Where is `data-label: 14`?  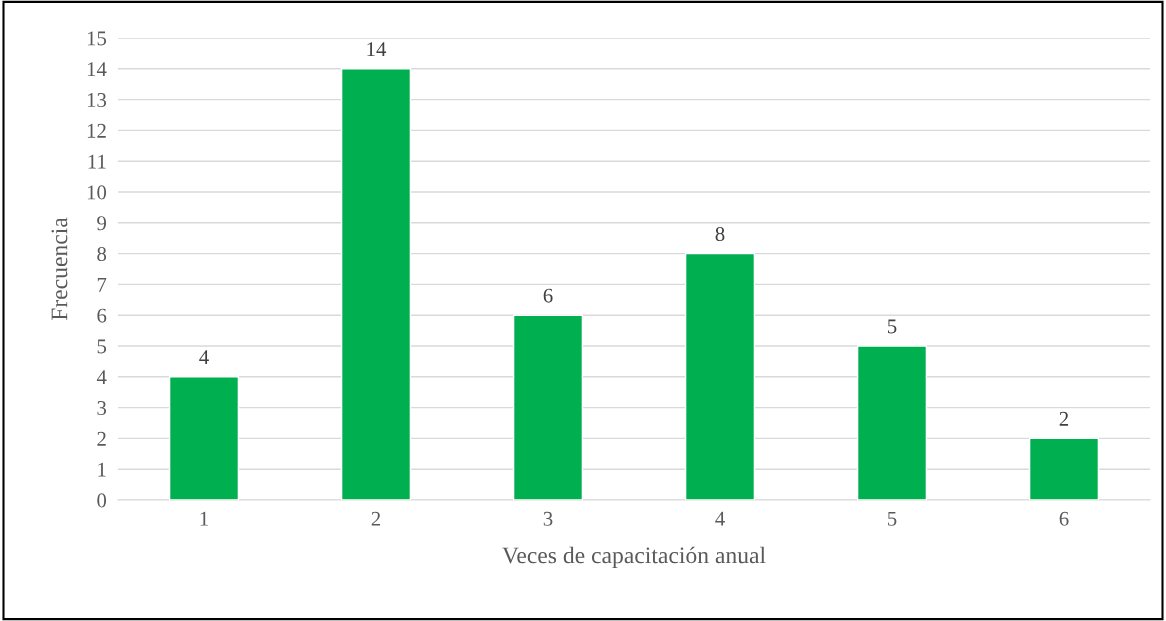
data-label: 14 is located at coordinates (377, 49).